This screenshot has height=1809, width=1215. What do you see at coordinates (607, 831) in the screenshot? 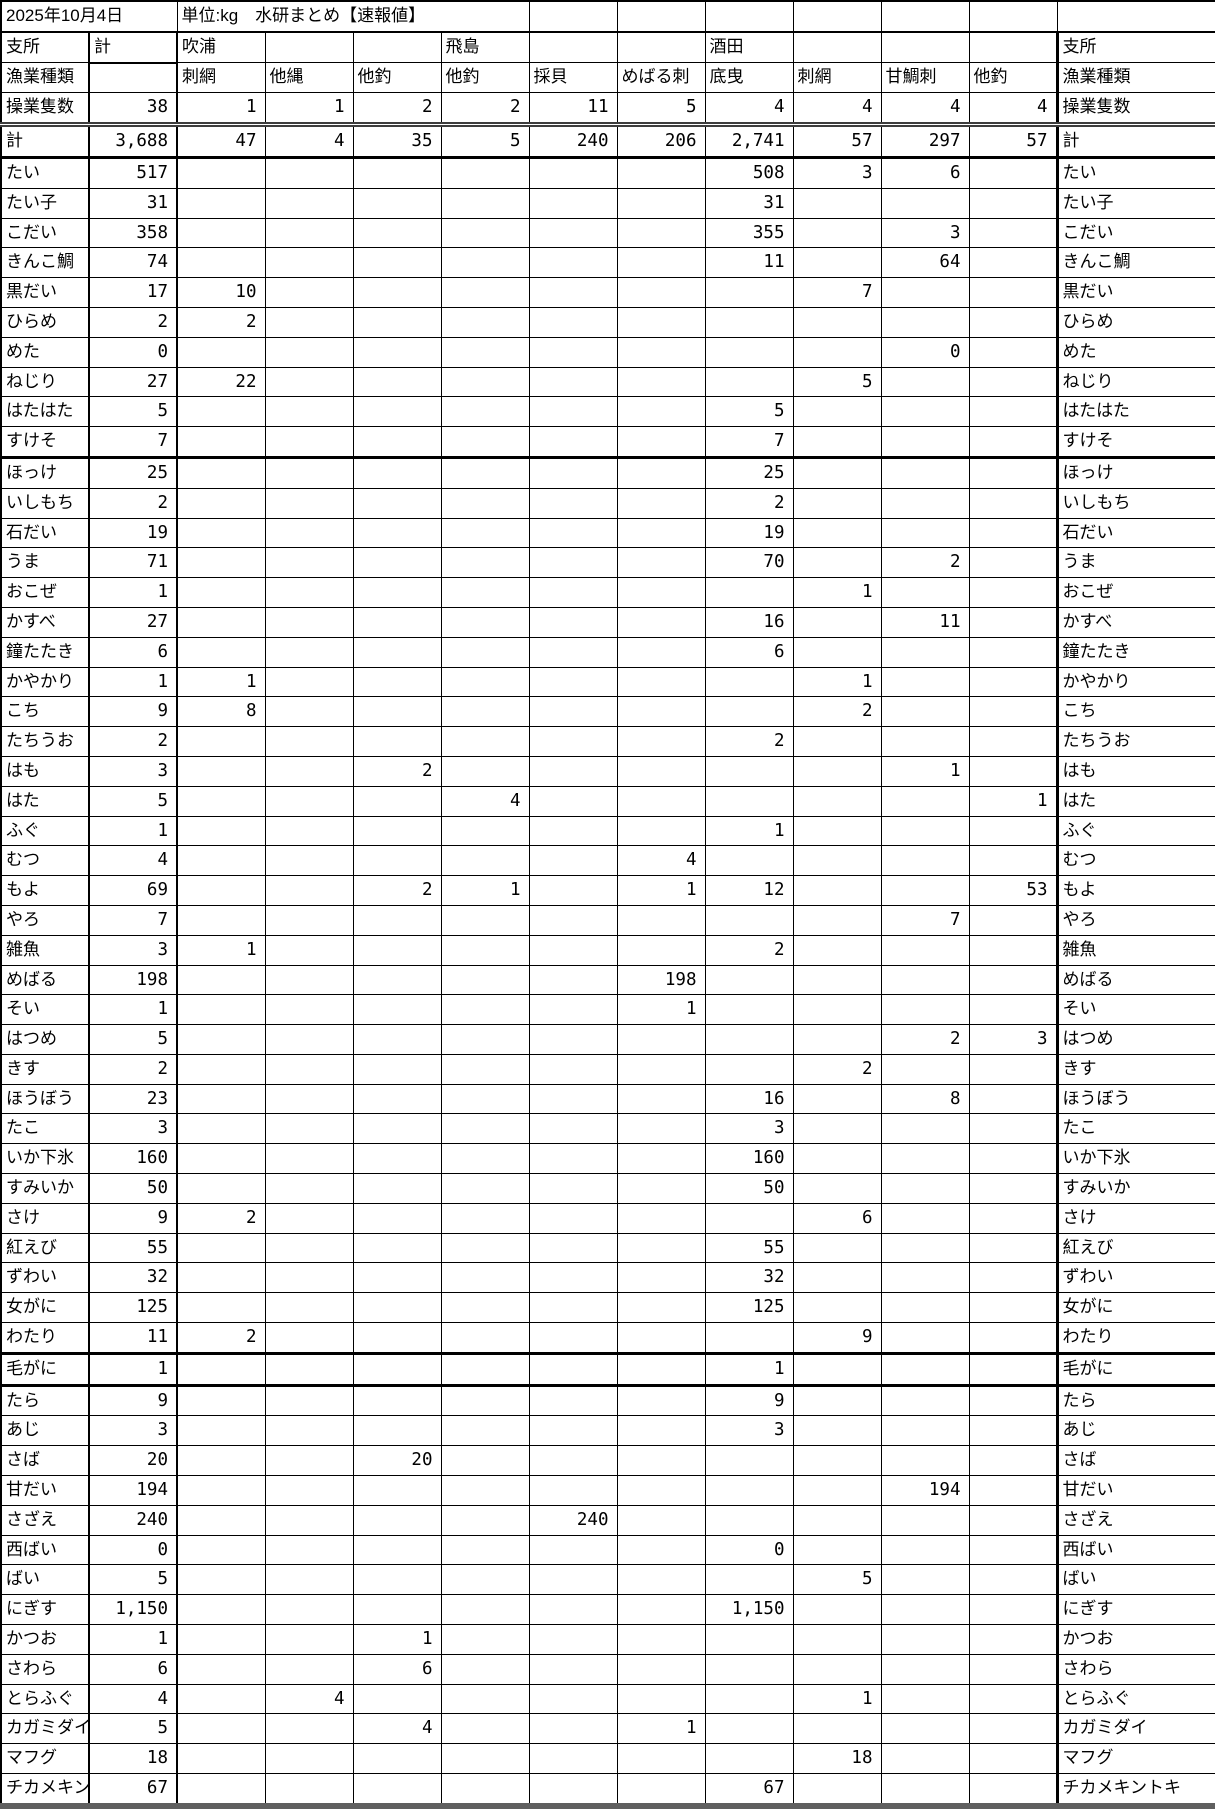
I see `table-row: ふぐ 1 1 ふぐ` at bounding box center [607, 831].